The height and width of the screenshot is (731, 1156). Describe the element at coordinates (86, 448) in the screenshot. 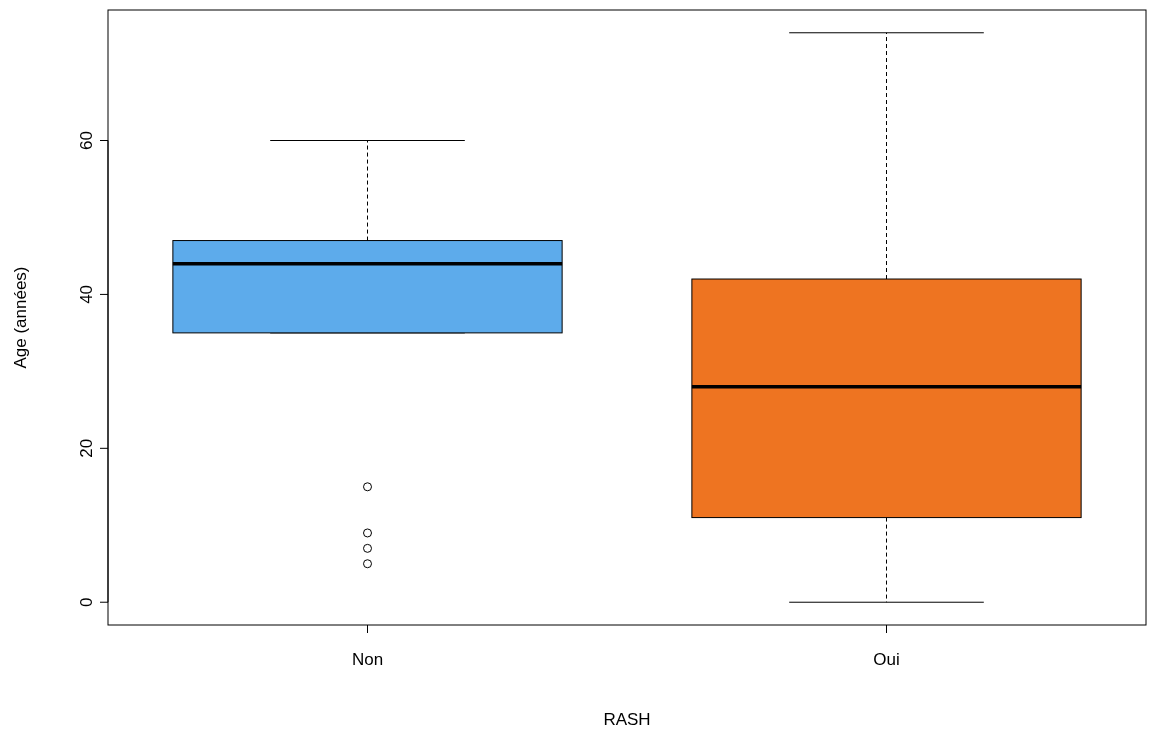

I see `y-tick-label: 20` at that location.